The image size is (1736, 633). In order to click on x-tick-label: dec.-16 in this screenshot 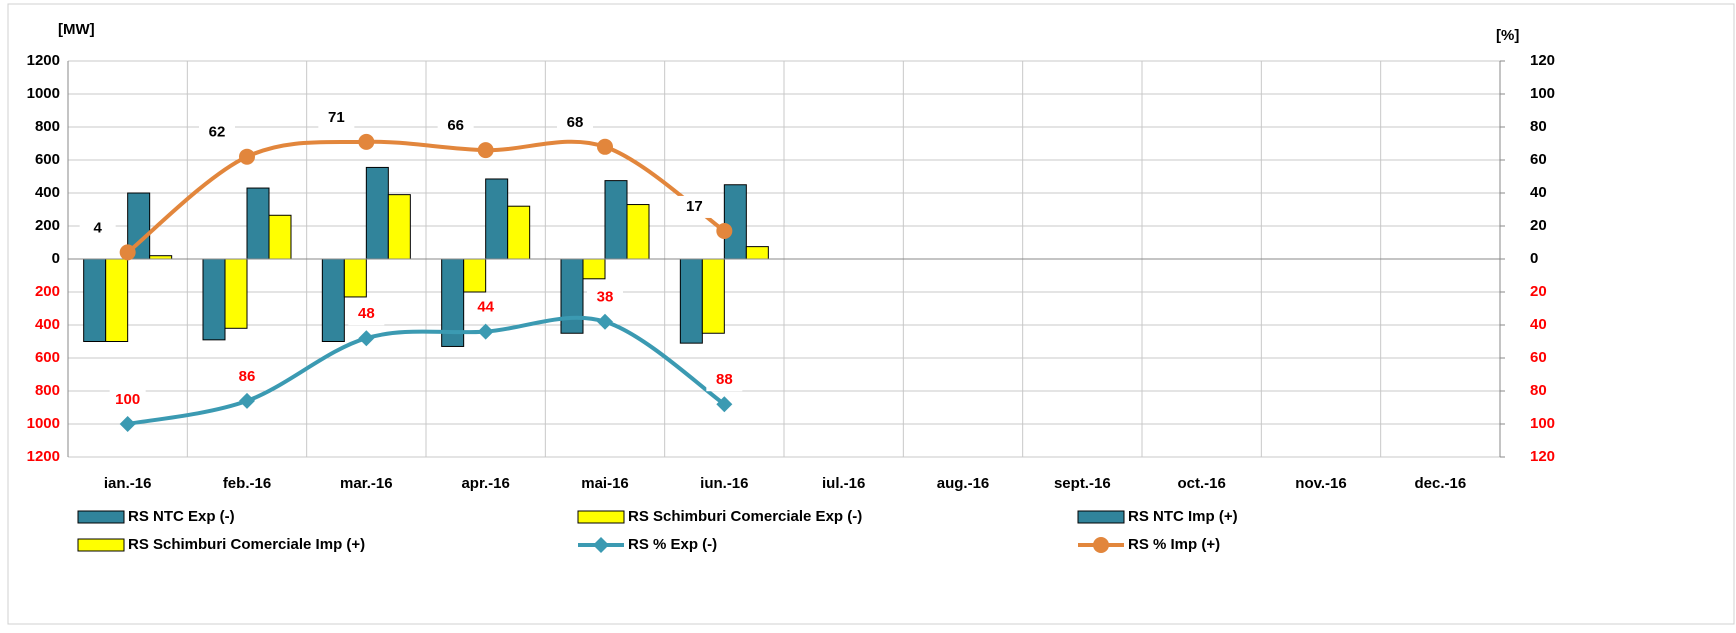, I will do `click(1440, 483)`.